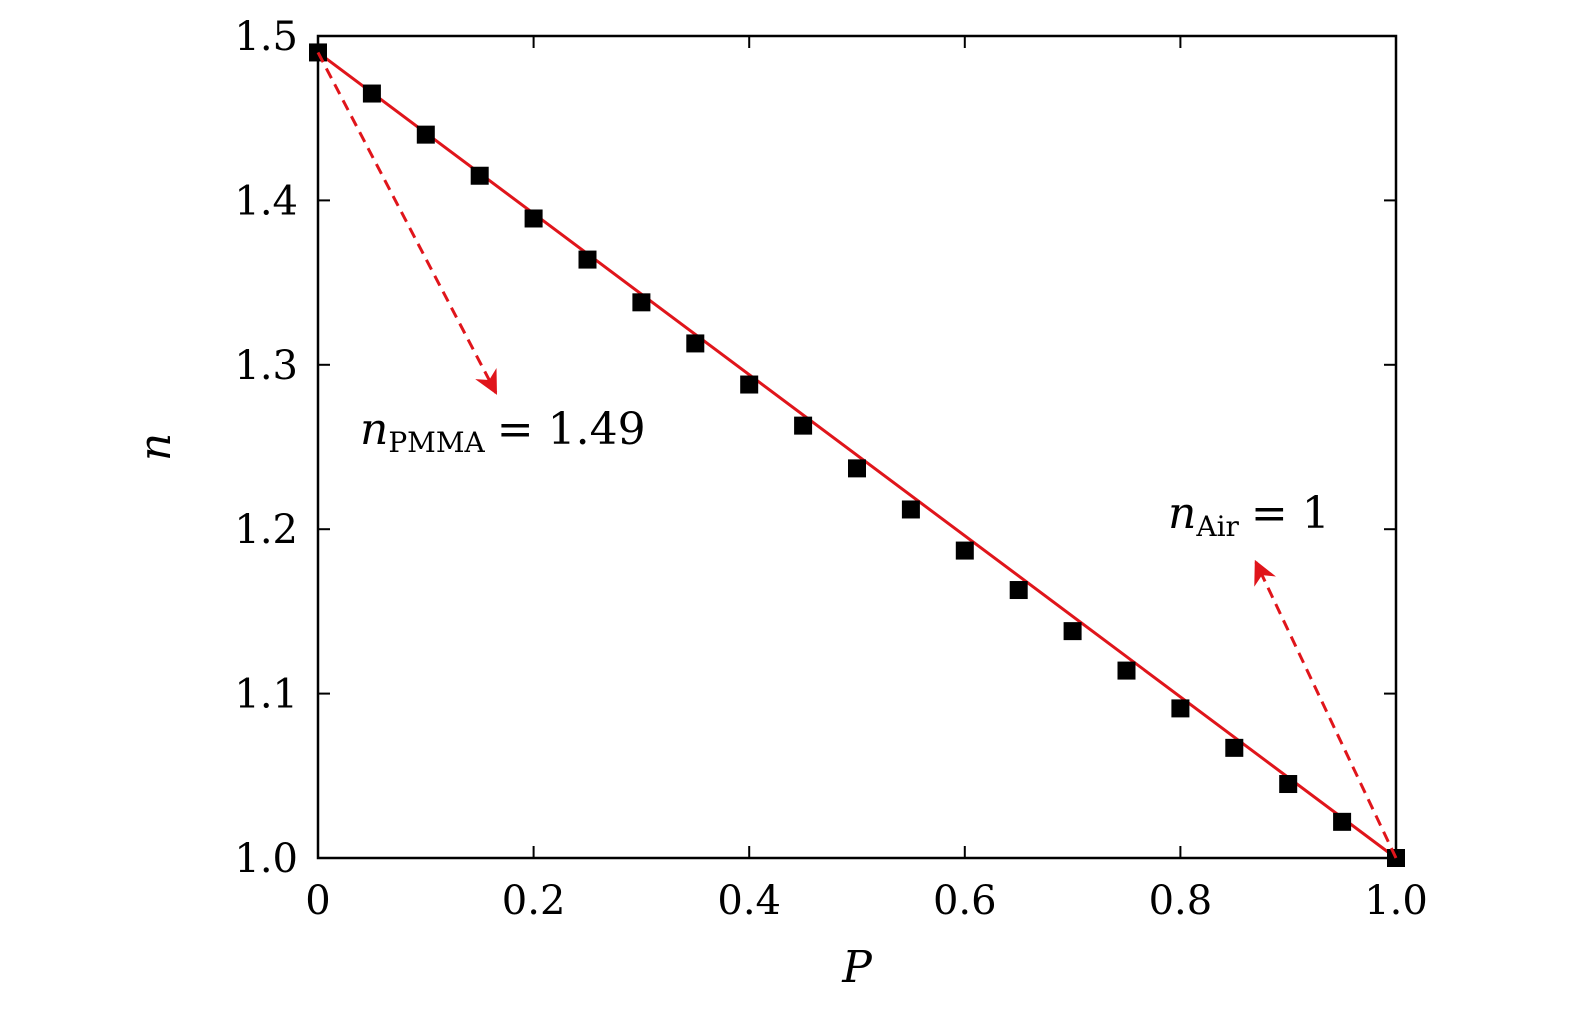  What do you see at coordinates (436, 442) in the screenshot?
I see `annotation-subscript: PMMA` at bounding box center [436, 442].